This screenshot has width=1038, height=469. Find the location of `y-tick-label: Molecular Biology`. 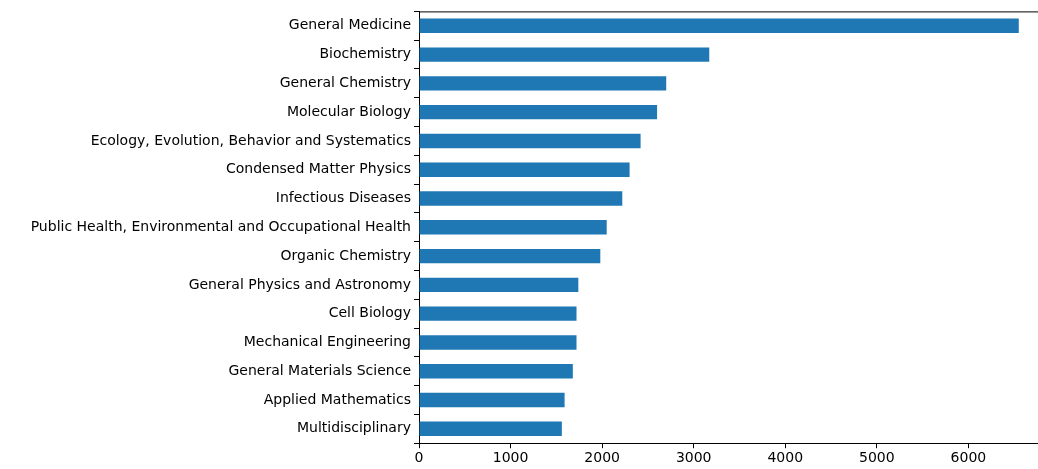

y-tick-label: Molecular Biology is located at coordinates (348, 110).